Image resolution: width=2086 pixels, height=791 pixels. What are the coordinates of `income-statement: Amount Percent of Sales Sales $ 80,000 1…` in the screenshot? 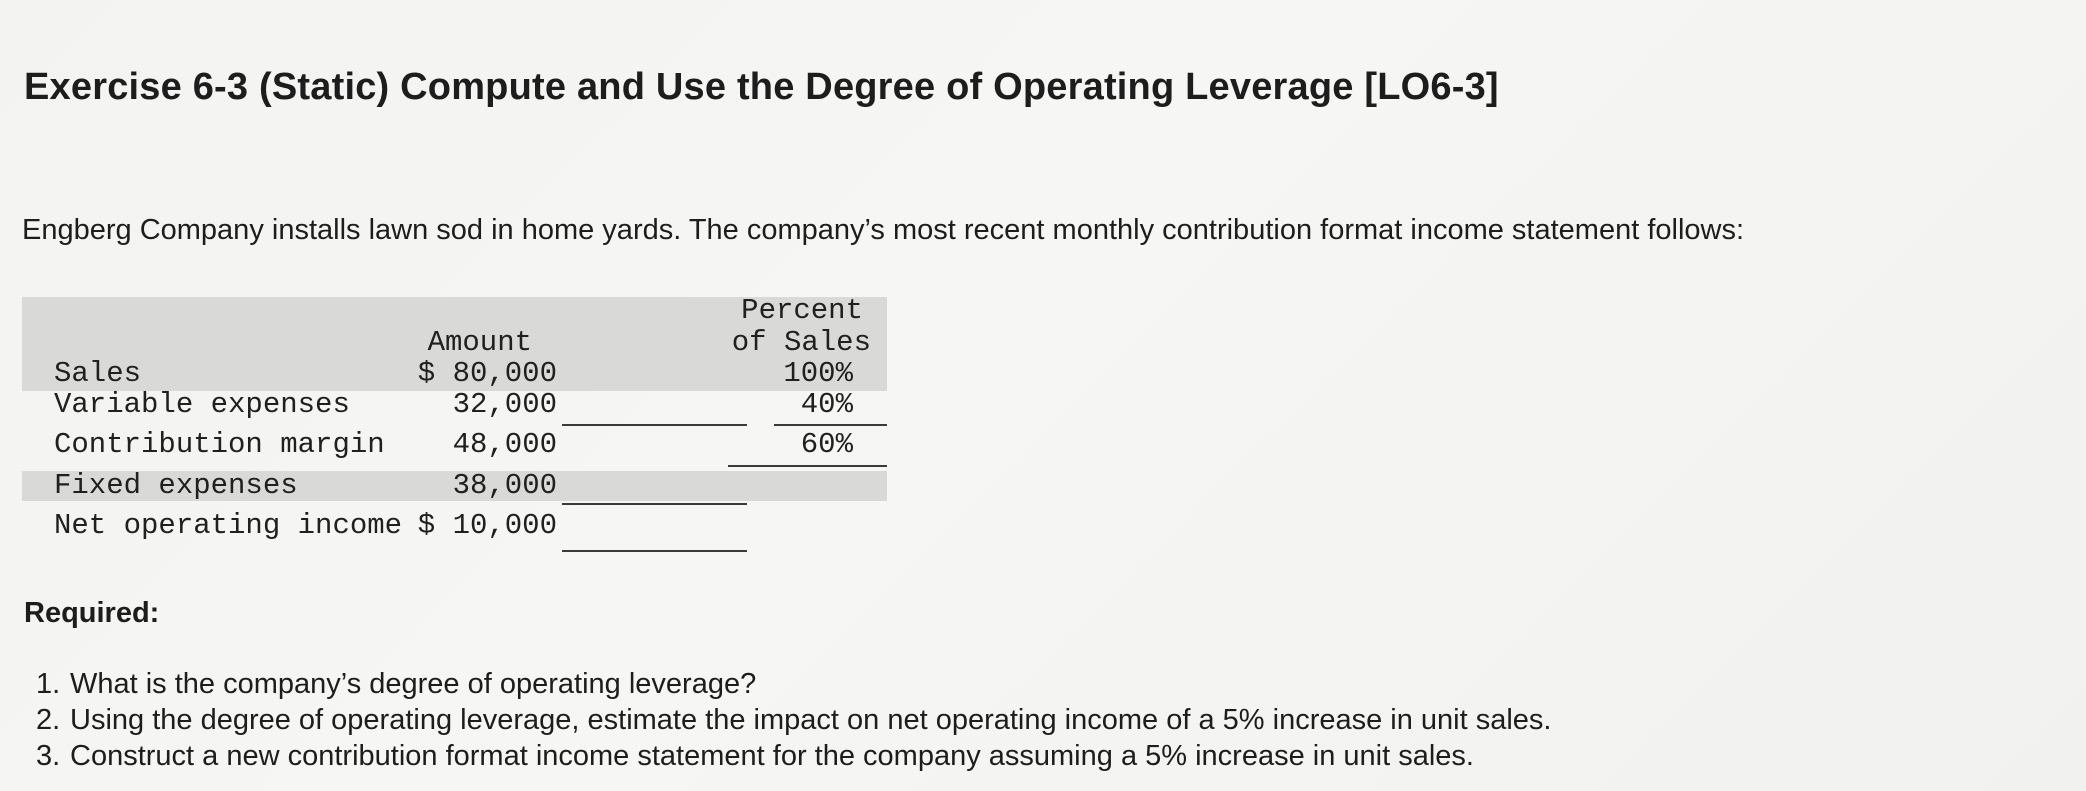 It's located at (454, 430).